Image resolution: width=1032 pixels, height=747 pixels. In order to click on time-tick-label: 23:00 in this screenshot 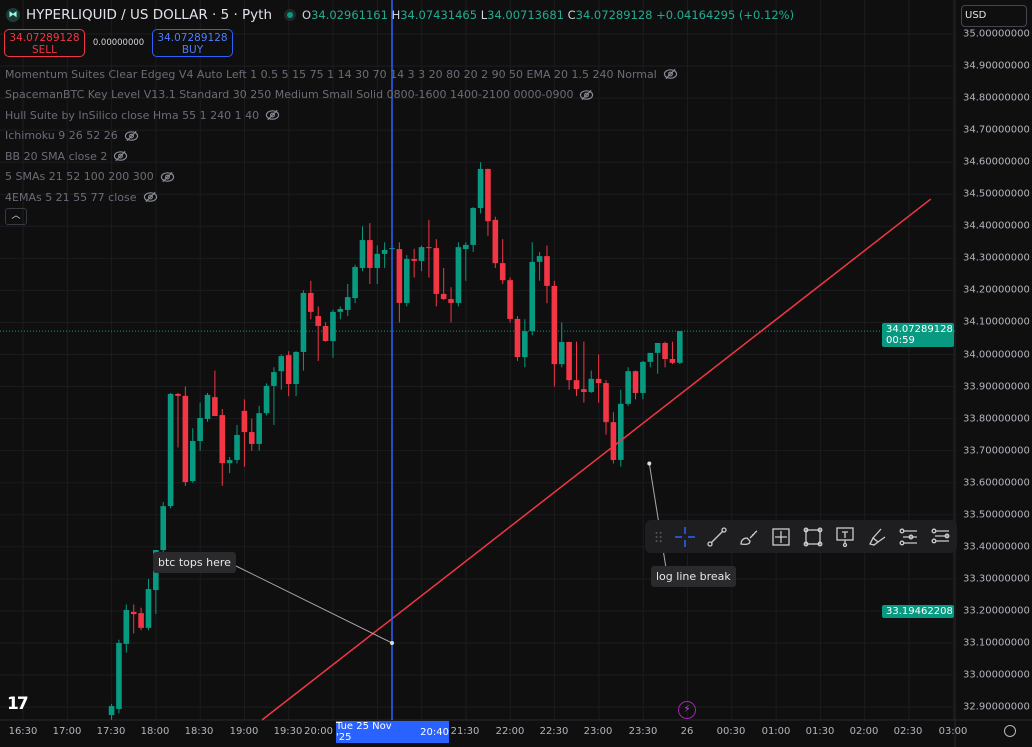, I will do `click(598, 731)`.